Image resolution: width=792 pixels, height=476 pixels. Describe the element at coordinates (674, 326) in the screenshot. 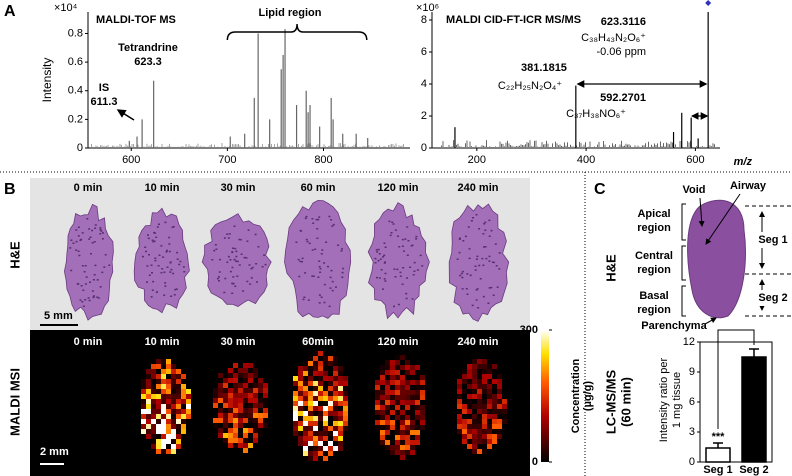

I see `annotation: Parenchyma` at that location.